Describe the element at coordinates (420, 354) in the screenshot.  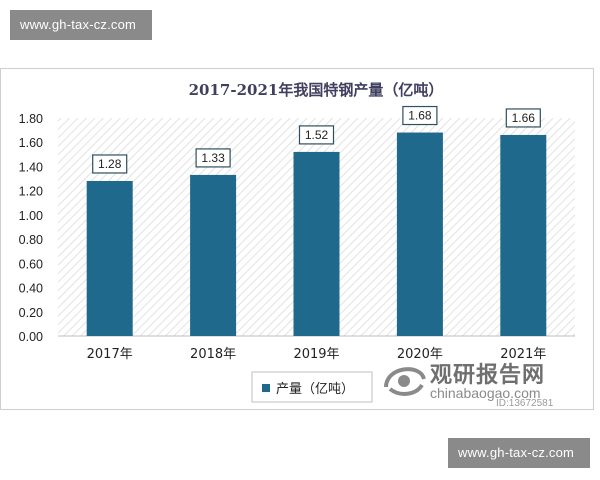
I see `x-tick-label: 2020年` at that location.